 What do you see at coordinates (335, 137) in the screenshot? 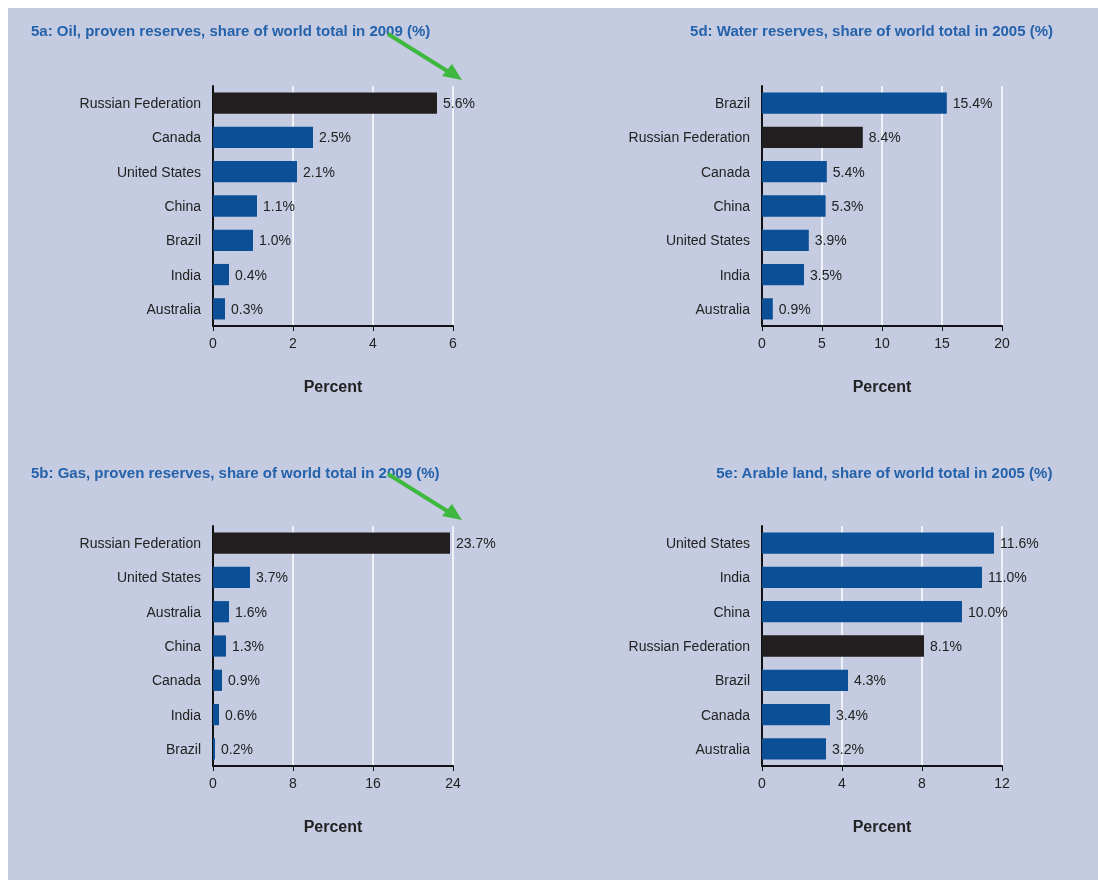
I see `data-label: 2.5%` at bounding box center [335, 137].